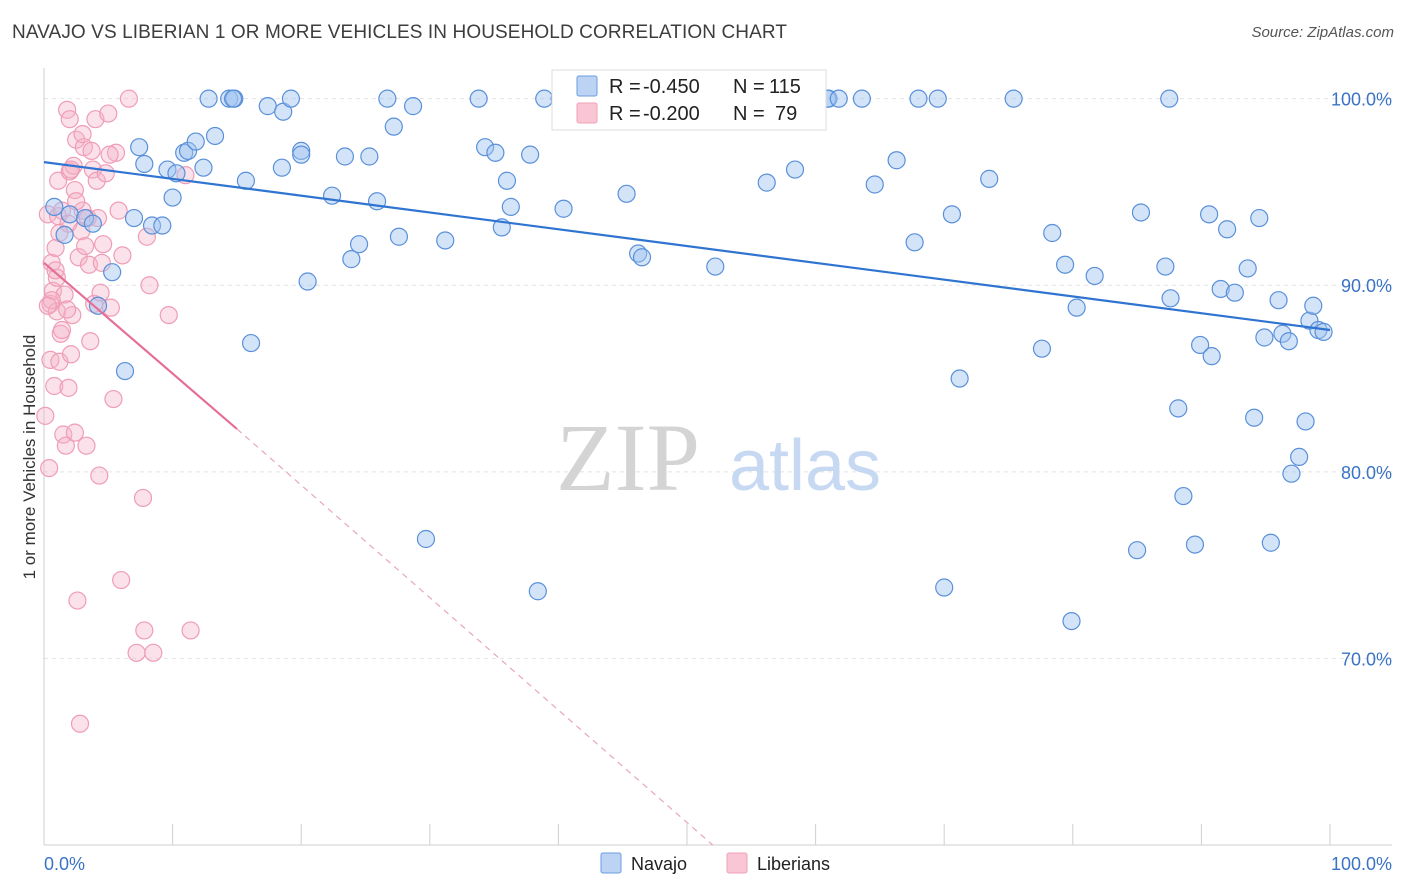 This screenshot has height=892, width=1406. I want to click on stats-r-value-navajo: -0.450, so click(671, 87).